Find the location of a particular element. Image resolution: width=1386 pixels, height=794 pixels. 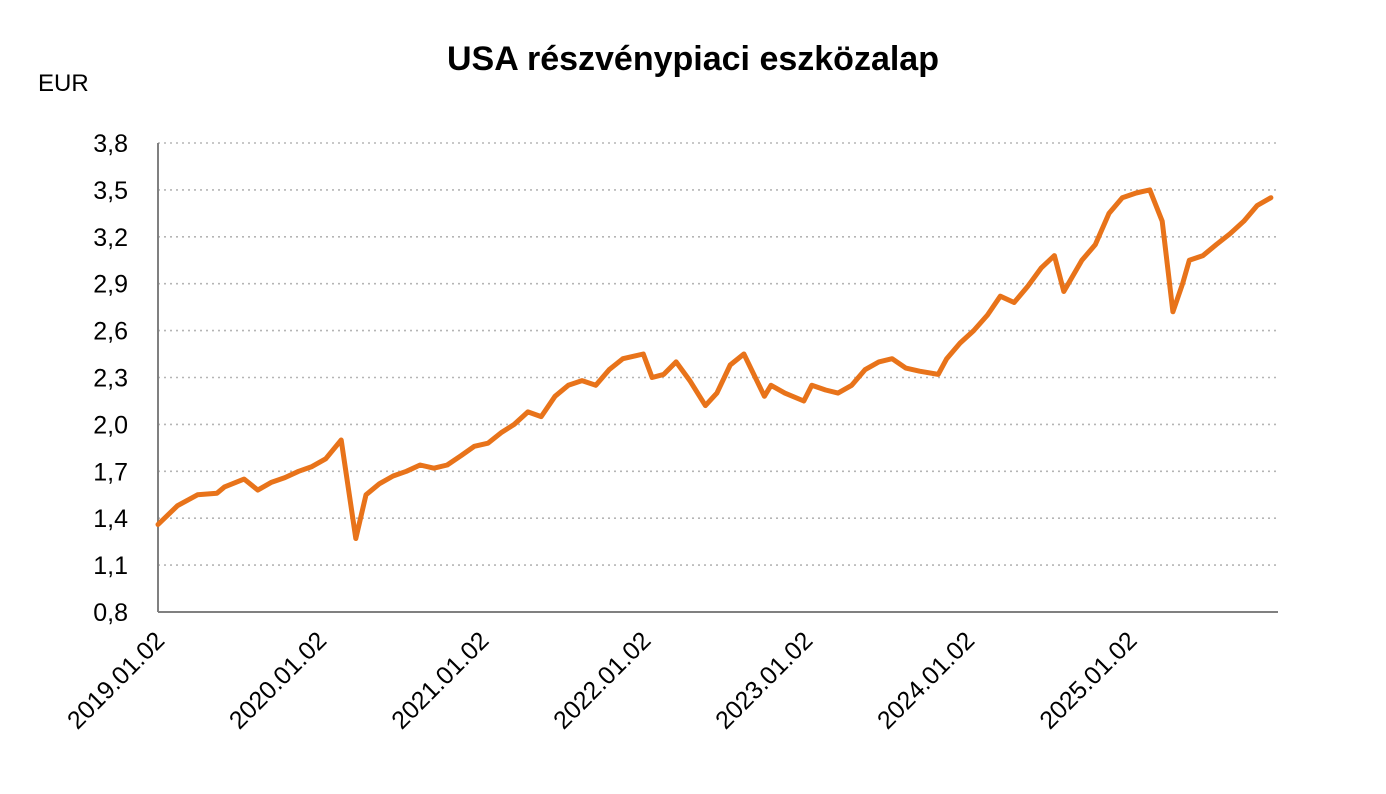

y-tick-label: 3,8 is located at coordinates (110, 144).